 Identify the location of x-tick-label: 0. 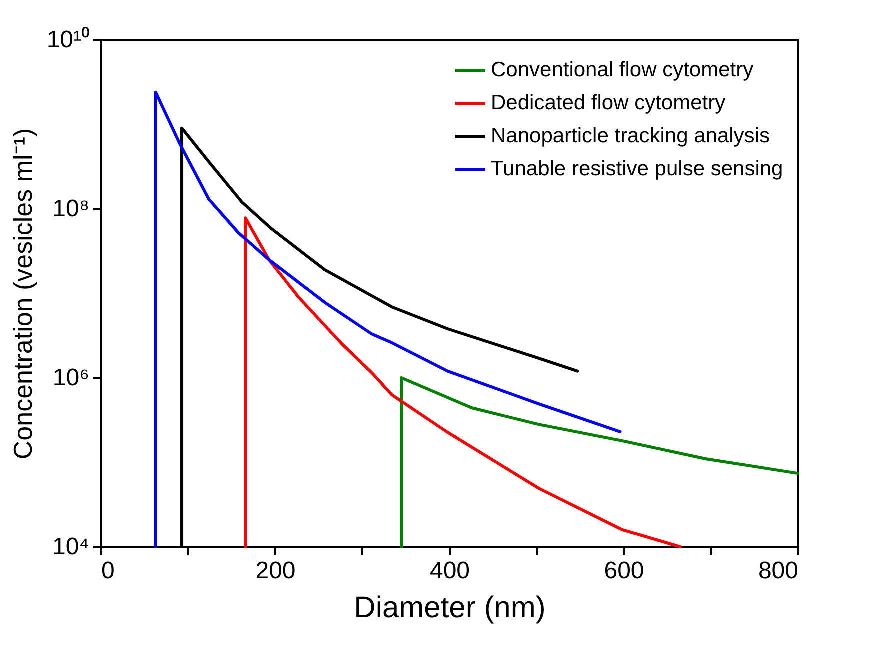
(108, 571).